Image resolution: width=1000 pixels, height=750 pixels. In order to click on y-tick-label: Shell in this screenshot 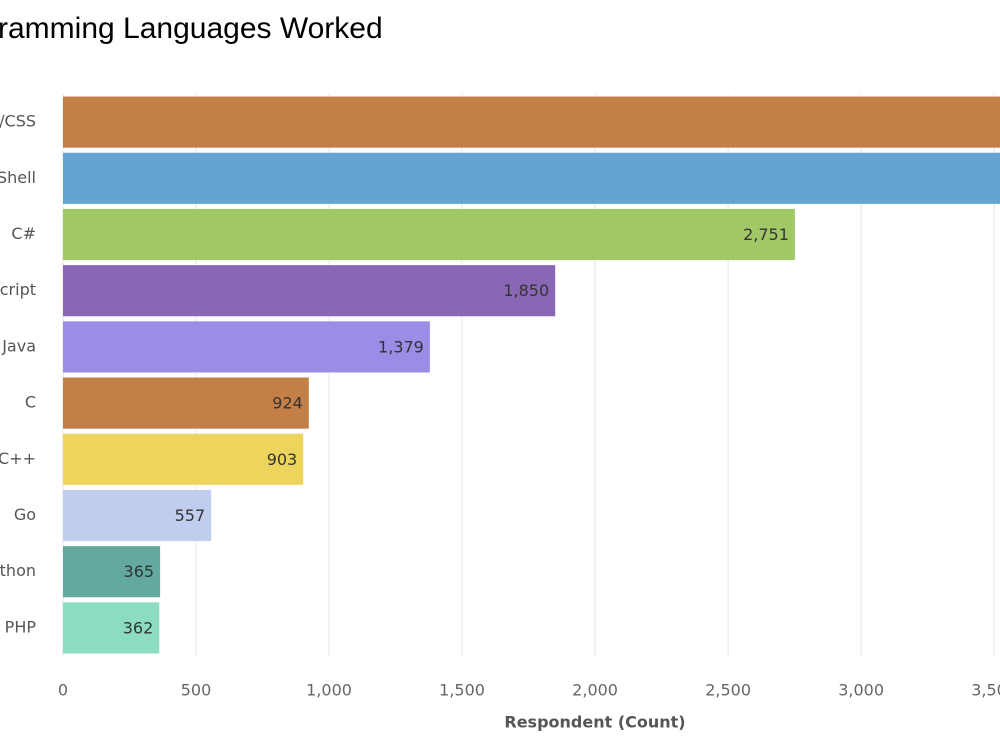, I will do `click(18, 177)`.